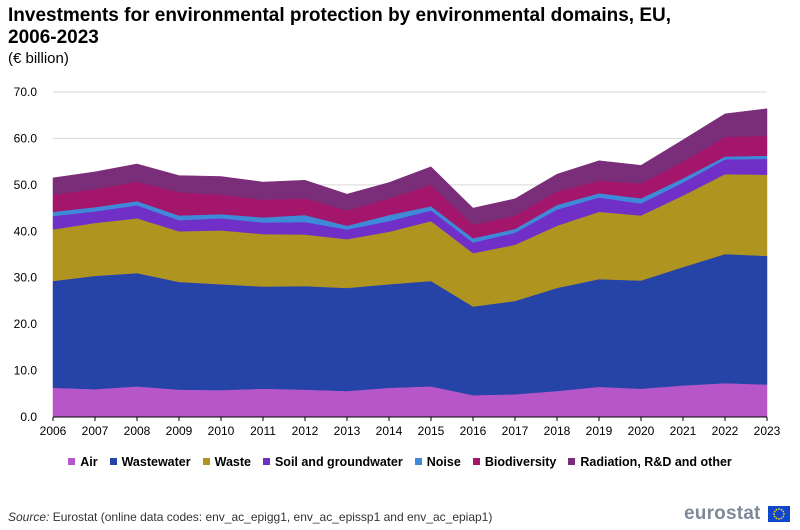  What do you see at coordinates (26, 371) in the screenshot?
I see `y-tick-label: 10.0` at bounding box center [26, 371].